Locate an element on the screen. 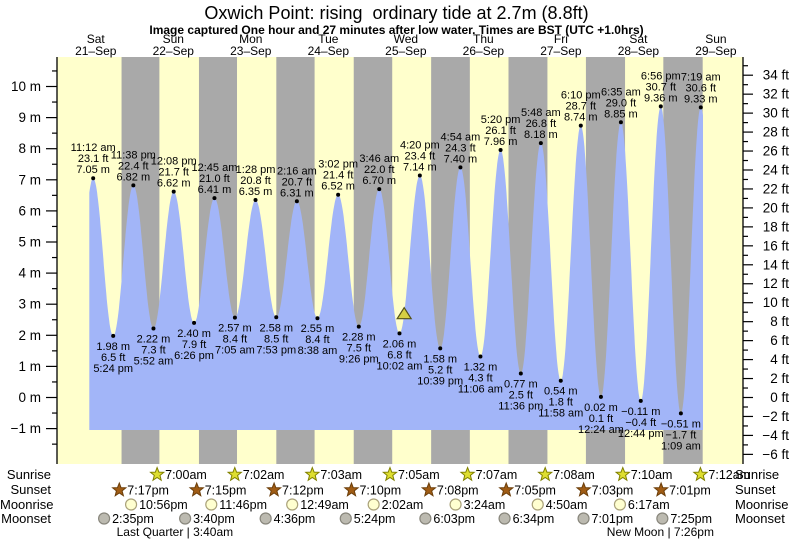 Image resolution: width=793 pixels, height=539 pixels. moonrise-time: 11:46pm is located at coordinates (243, 505).